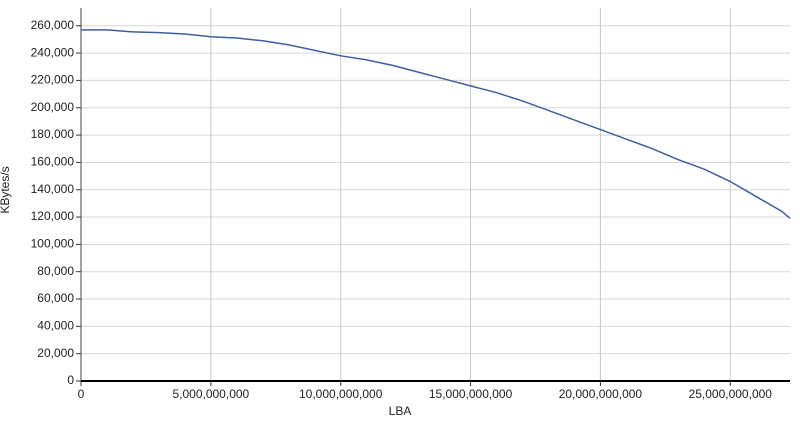 The height and width of the screenshot is (424, 800). I want to click on y-tick-label: 60,000, so click(55, 298).